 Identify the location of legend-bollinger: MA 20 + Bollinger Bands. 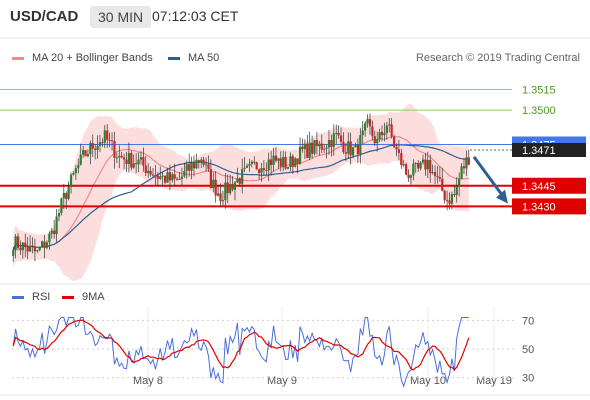
(82, 58).